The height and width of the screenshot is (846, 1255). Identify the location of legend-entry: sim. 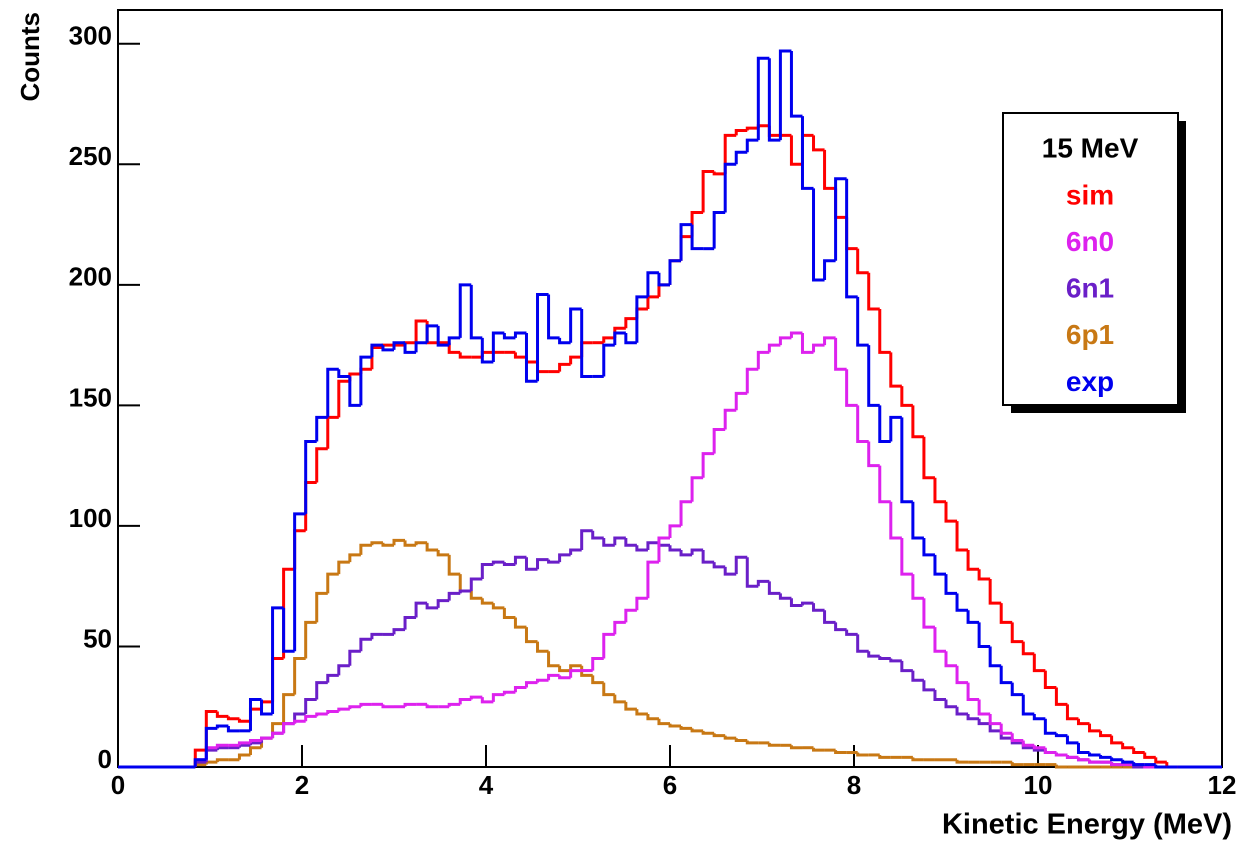
(1090, 194).